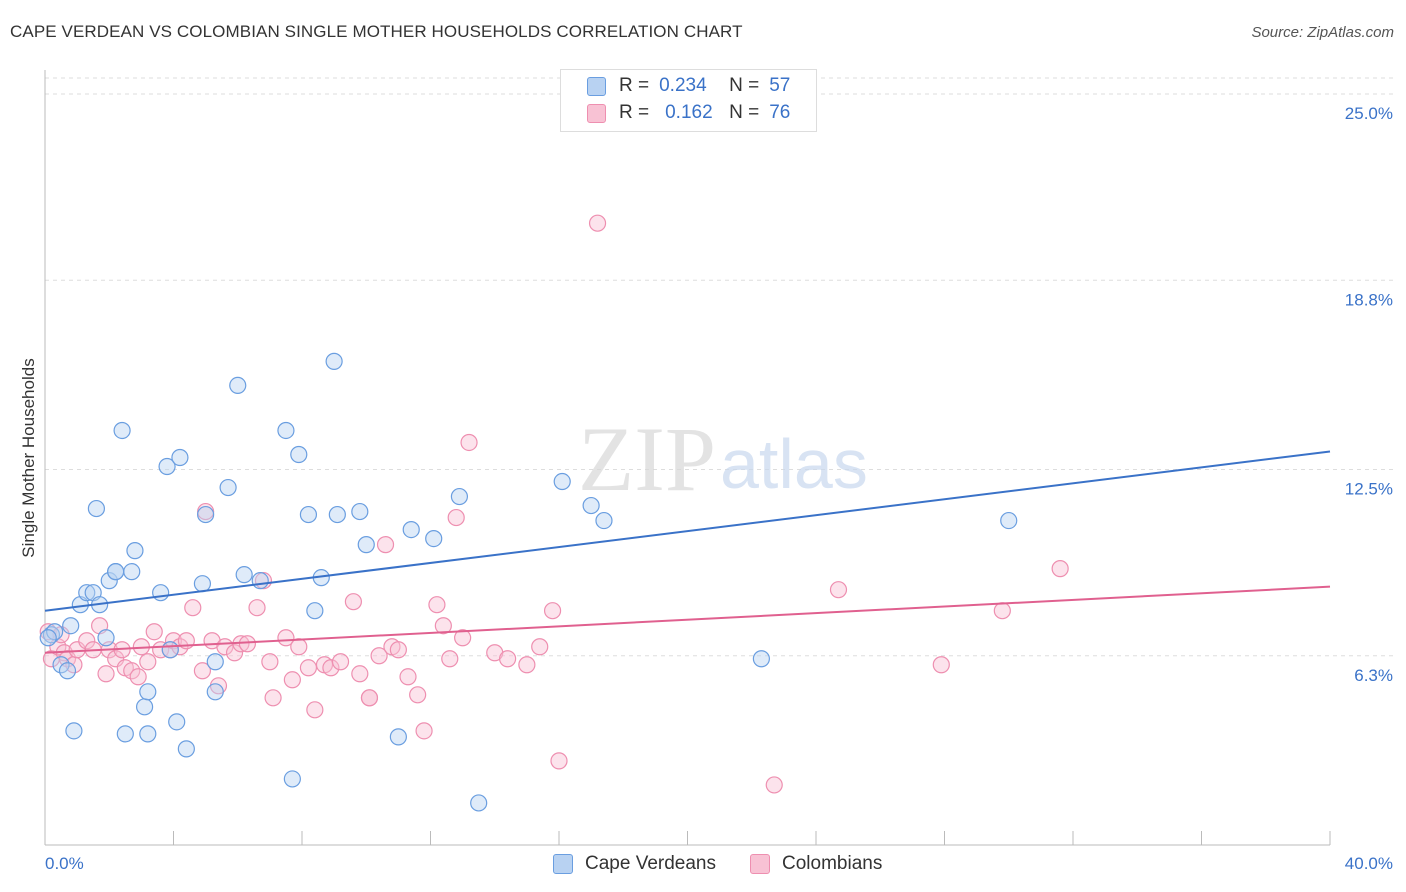  What do you see at coordinates (1369, 489) in the screenshot?
I see `y-tick-label: 12.5%` at bounding box center [1369, 489].